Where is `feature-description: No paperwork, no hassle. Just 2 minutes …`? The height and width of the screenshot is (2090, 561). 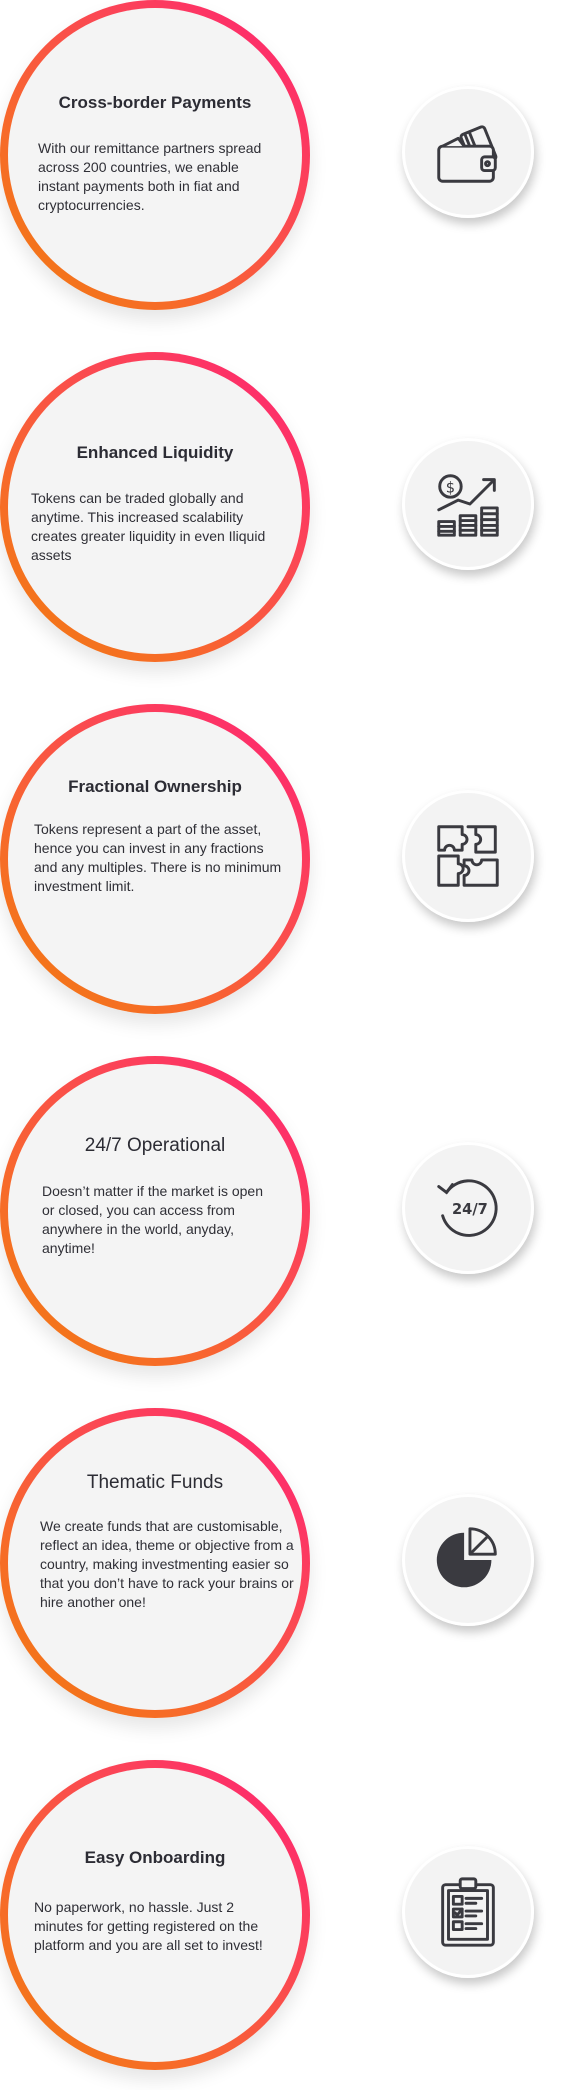
feature-description: No paperwork, no hassle. Just 2 minutes … is located at coordinates (148, 1926).